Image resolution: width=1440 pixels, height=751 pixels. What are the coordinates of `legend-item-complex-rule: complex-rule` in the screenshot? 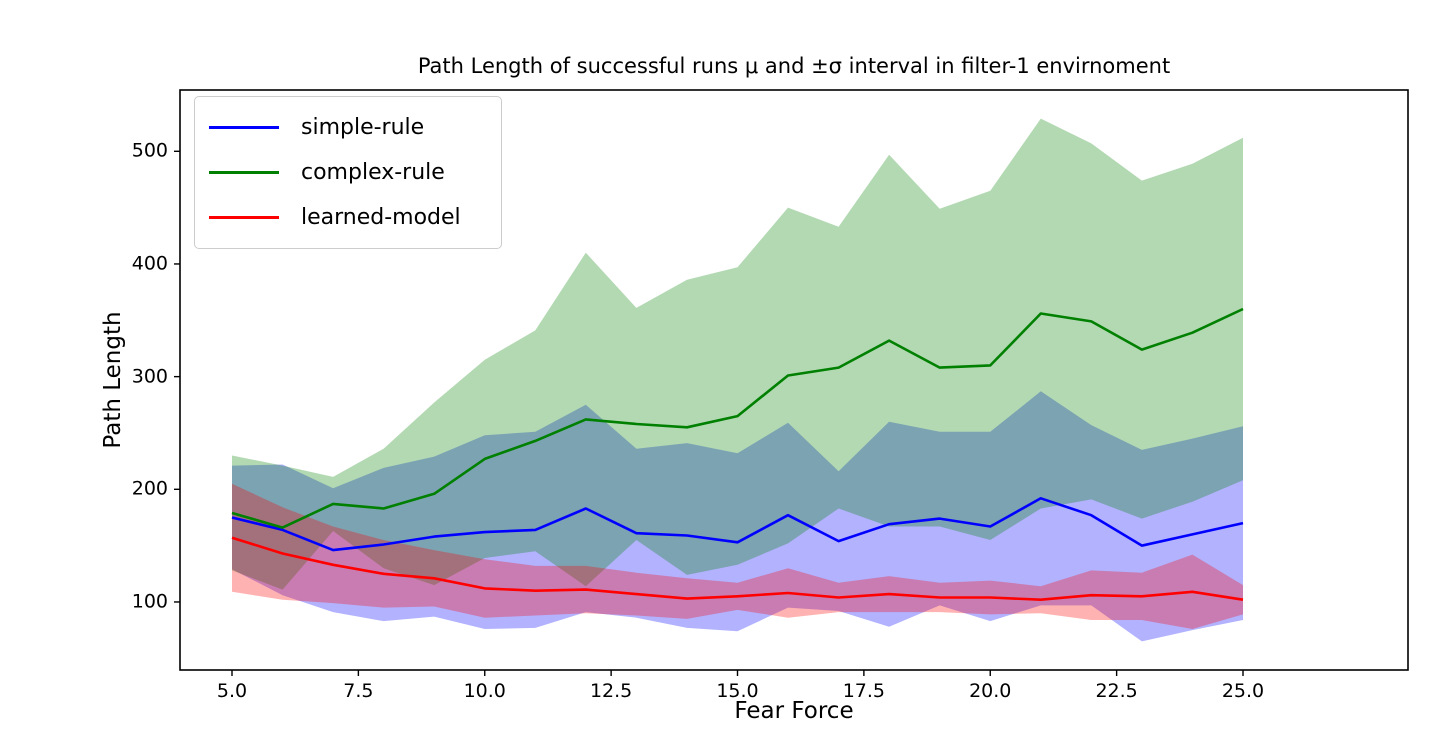 It's located at (348, 172).